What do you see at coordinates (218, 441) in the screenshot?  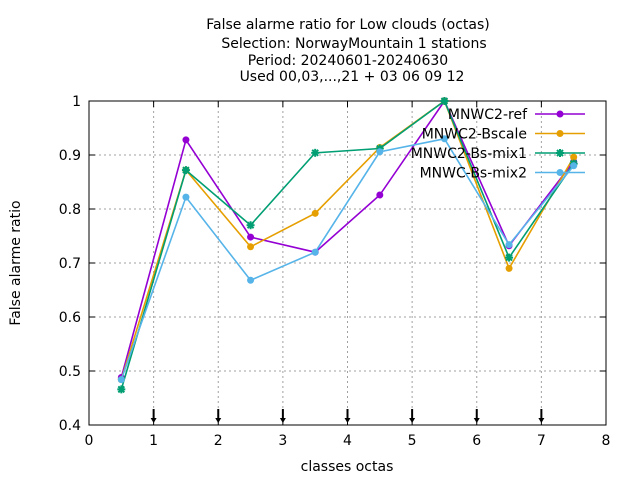 I see `x-tick-label: 2` at bounding box center [218, 441].